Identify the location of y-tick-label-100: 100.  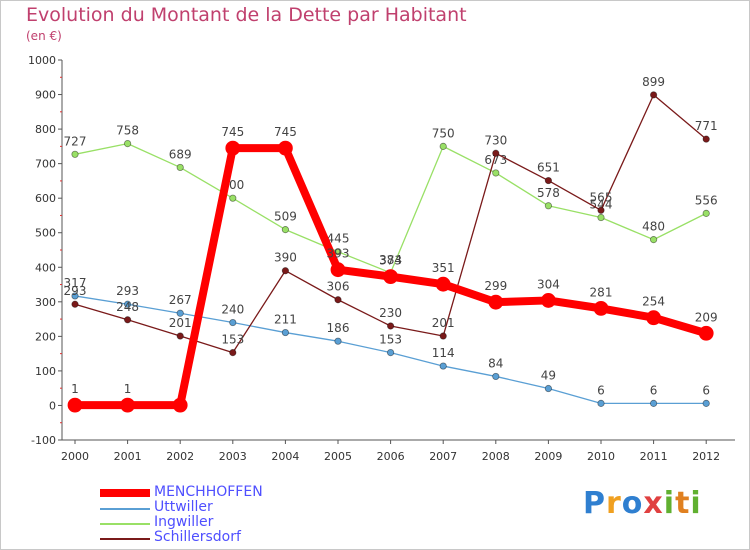
(45, 371).